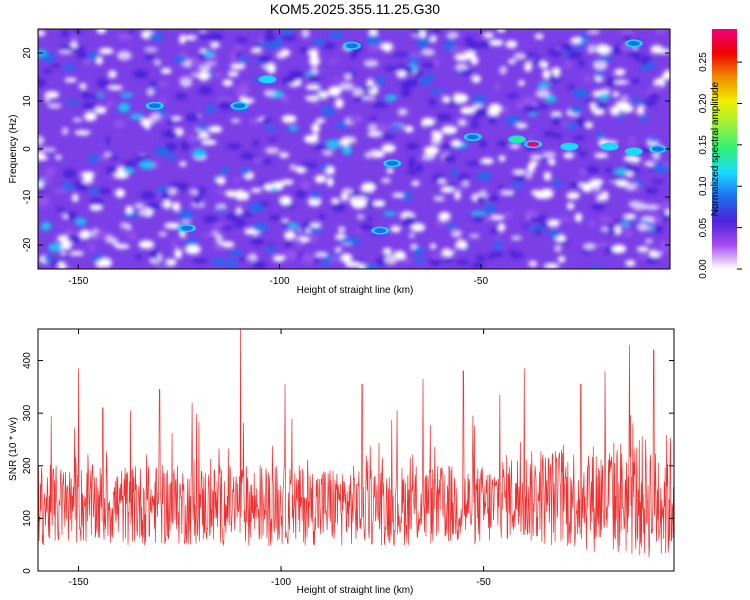 The width and height of the screenshot is (750, 600). Describe the element at coordinates (703, 269) in the screenshot. I see `colorbar-tick-label: 0.00` at that location.